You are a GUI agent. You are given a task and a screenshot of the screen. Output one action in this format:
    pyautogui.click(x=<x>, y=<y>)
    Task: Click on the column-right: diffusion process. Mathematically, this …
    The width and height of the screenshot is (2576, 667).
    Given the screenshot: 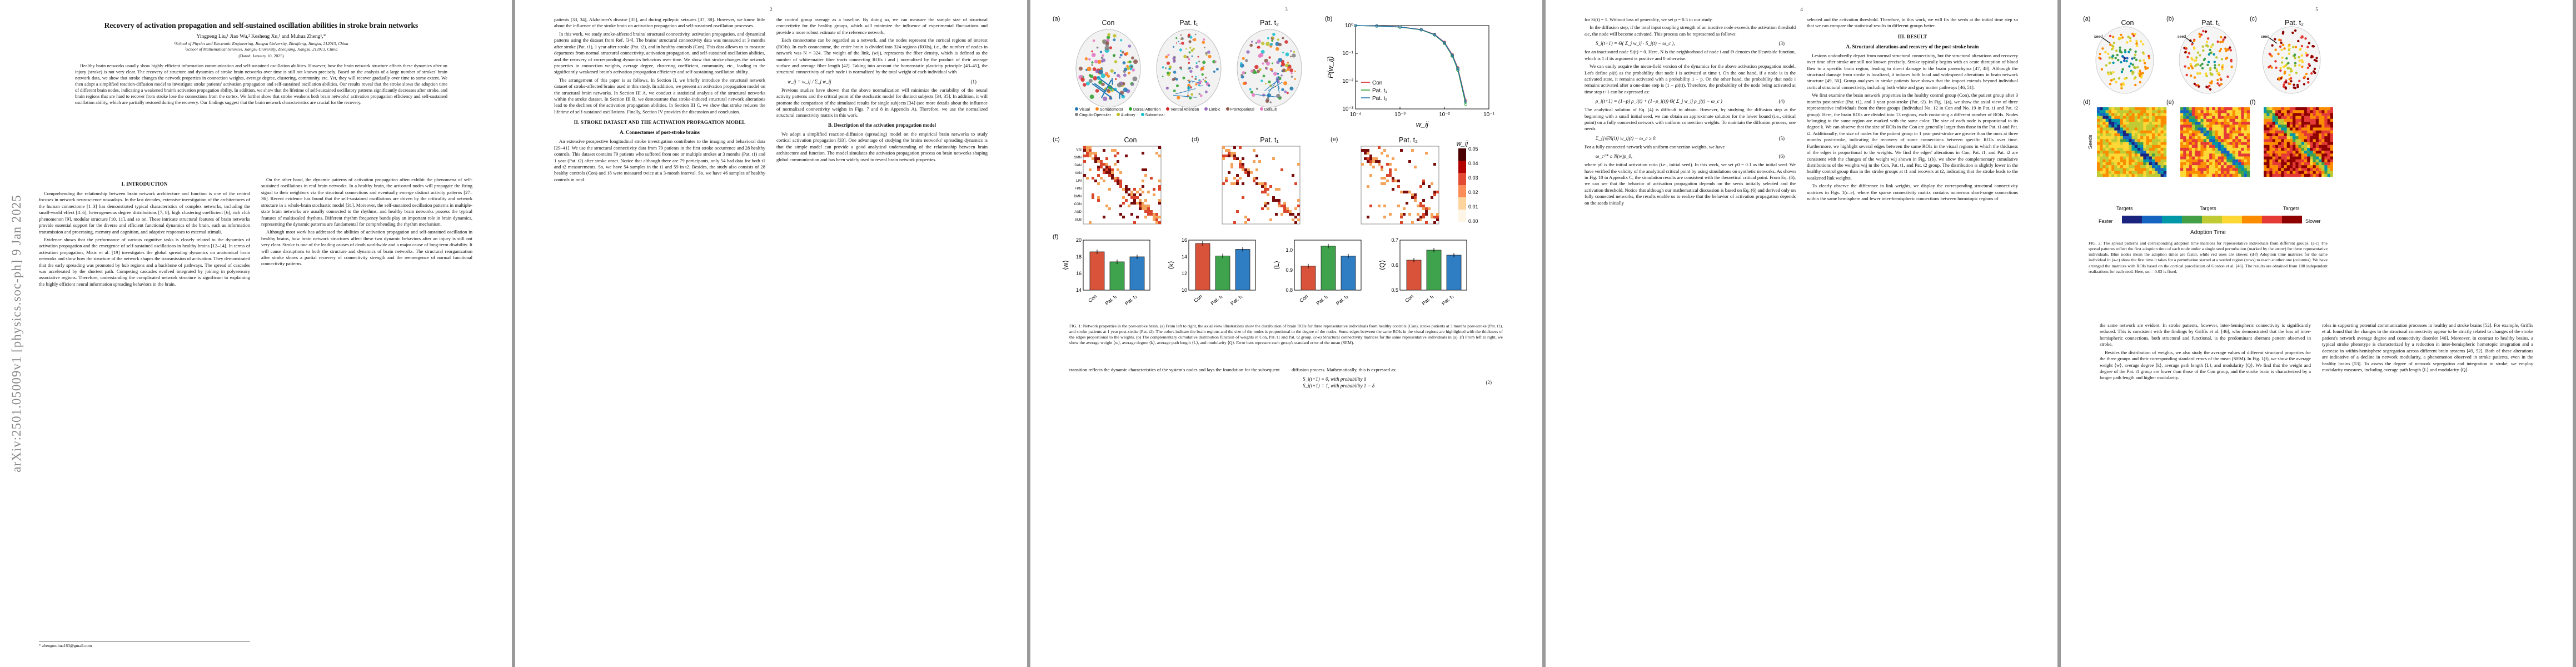 What is the action you would take?
    pyautogui.click(x=1397, y=379)
    